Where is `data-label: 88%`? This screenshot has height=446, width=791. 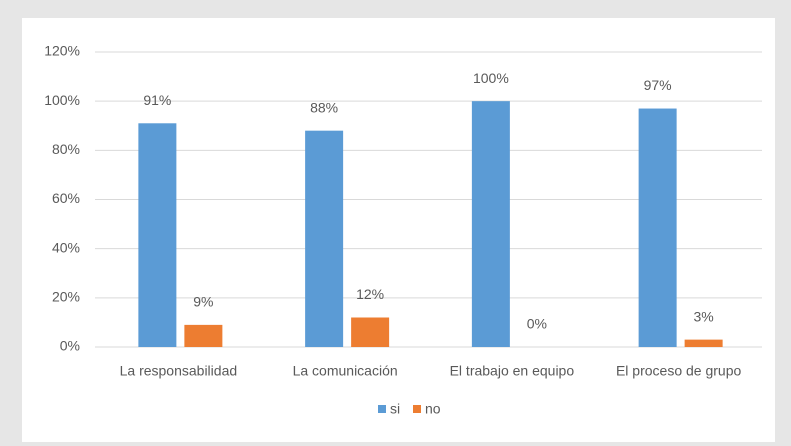
data-label: 88% is located at coordinates (324, 107).